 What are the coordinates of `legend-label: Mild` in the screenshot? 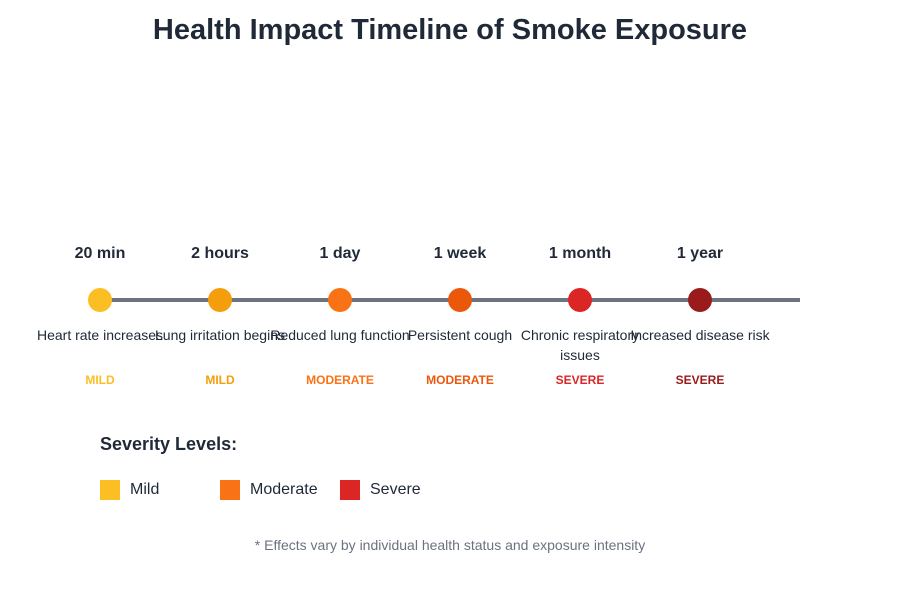 It's located at (145, 489).